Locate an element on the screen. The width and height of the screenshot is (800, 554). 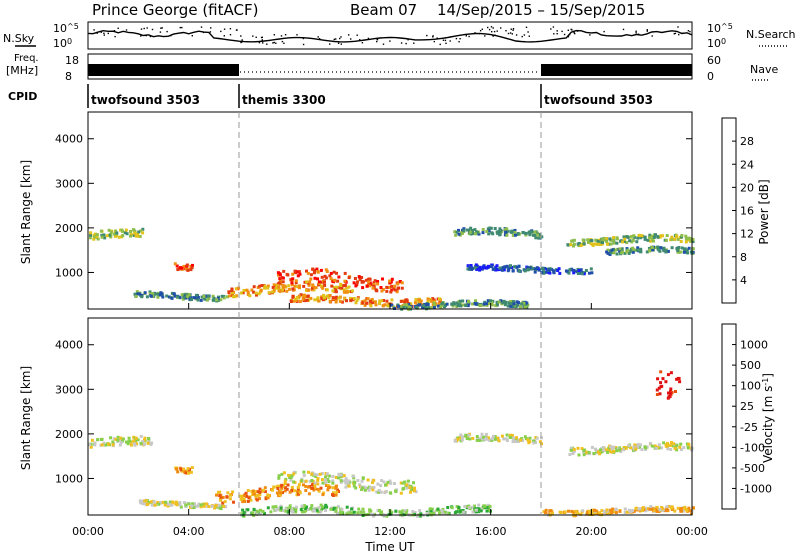
freq-tick-8: 8 is located at coordinates (68, 76).